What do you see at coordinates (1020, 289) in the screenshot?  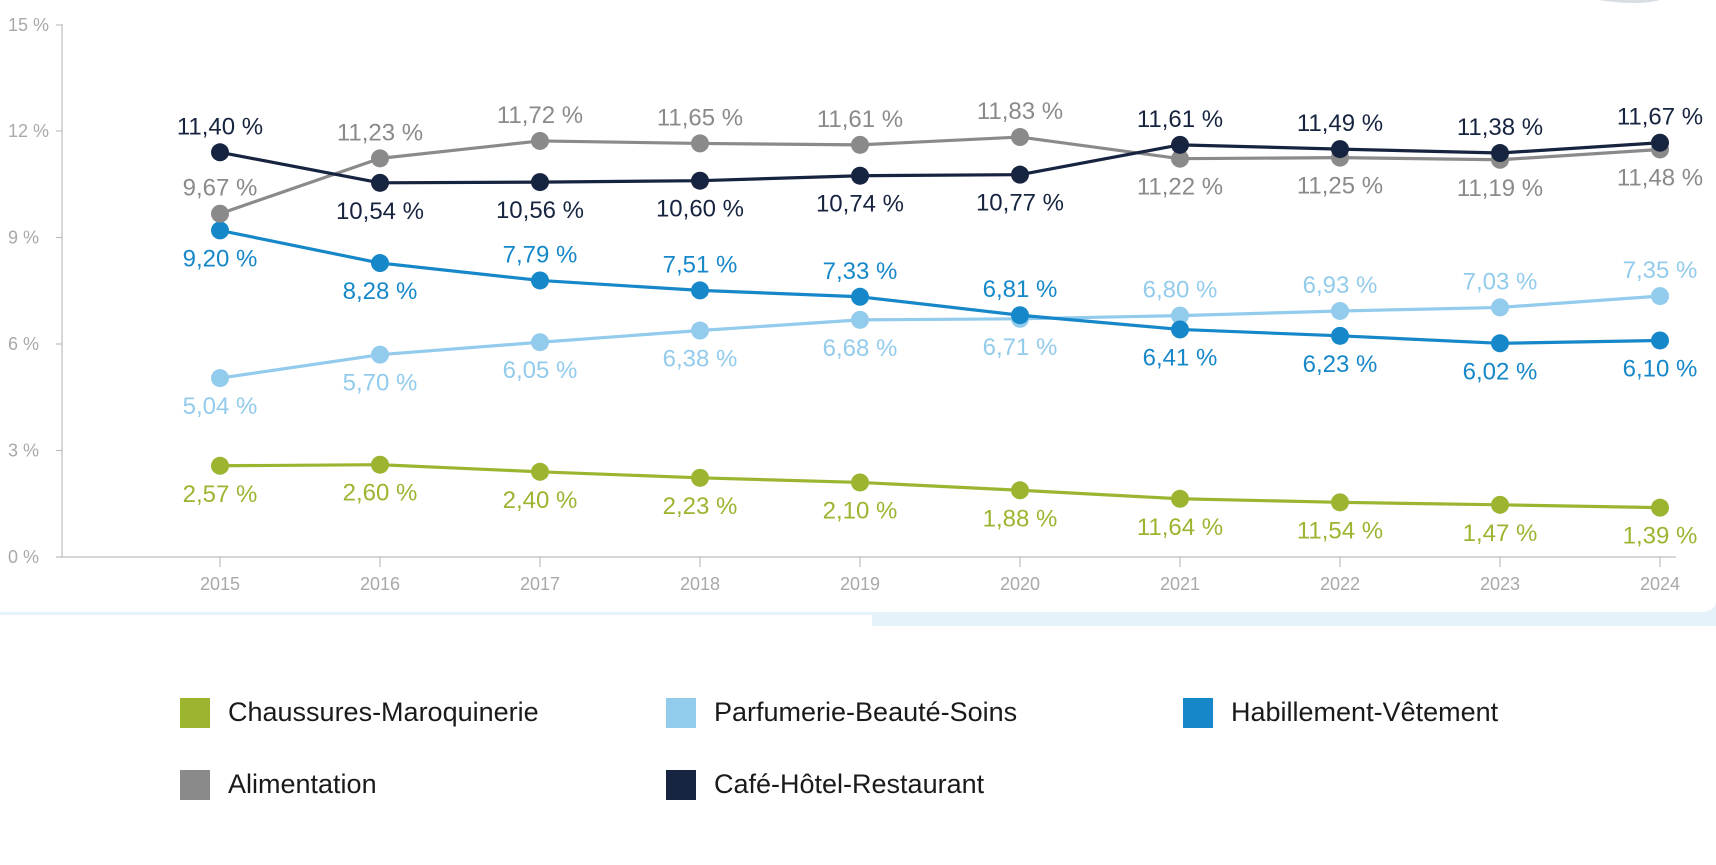 I see `data-label: 6,81 %` at bounding box center [1020, 289].